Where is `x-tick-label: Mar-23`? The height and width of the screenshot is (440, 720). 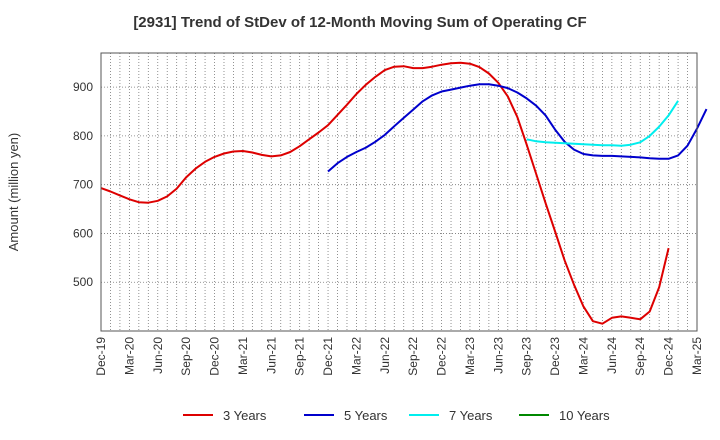
x-tick-label: Mar-23 is located at coordinates (470, 356).